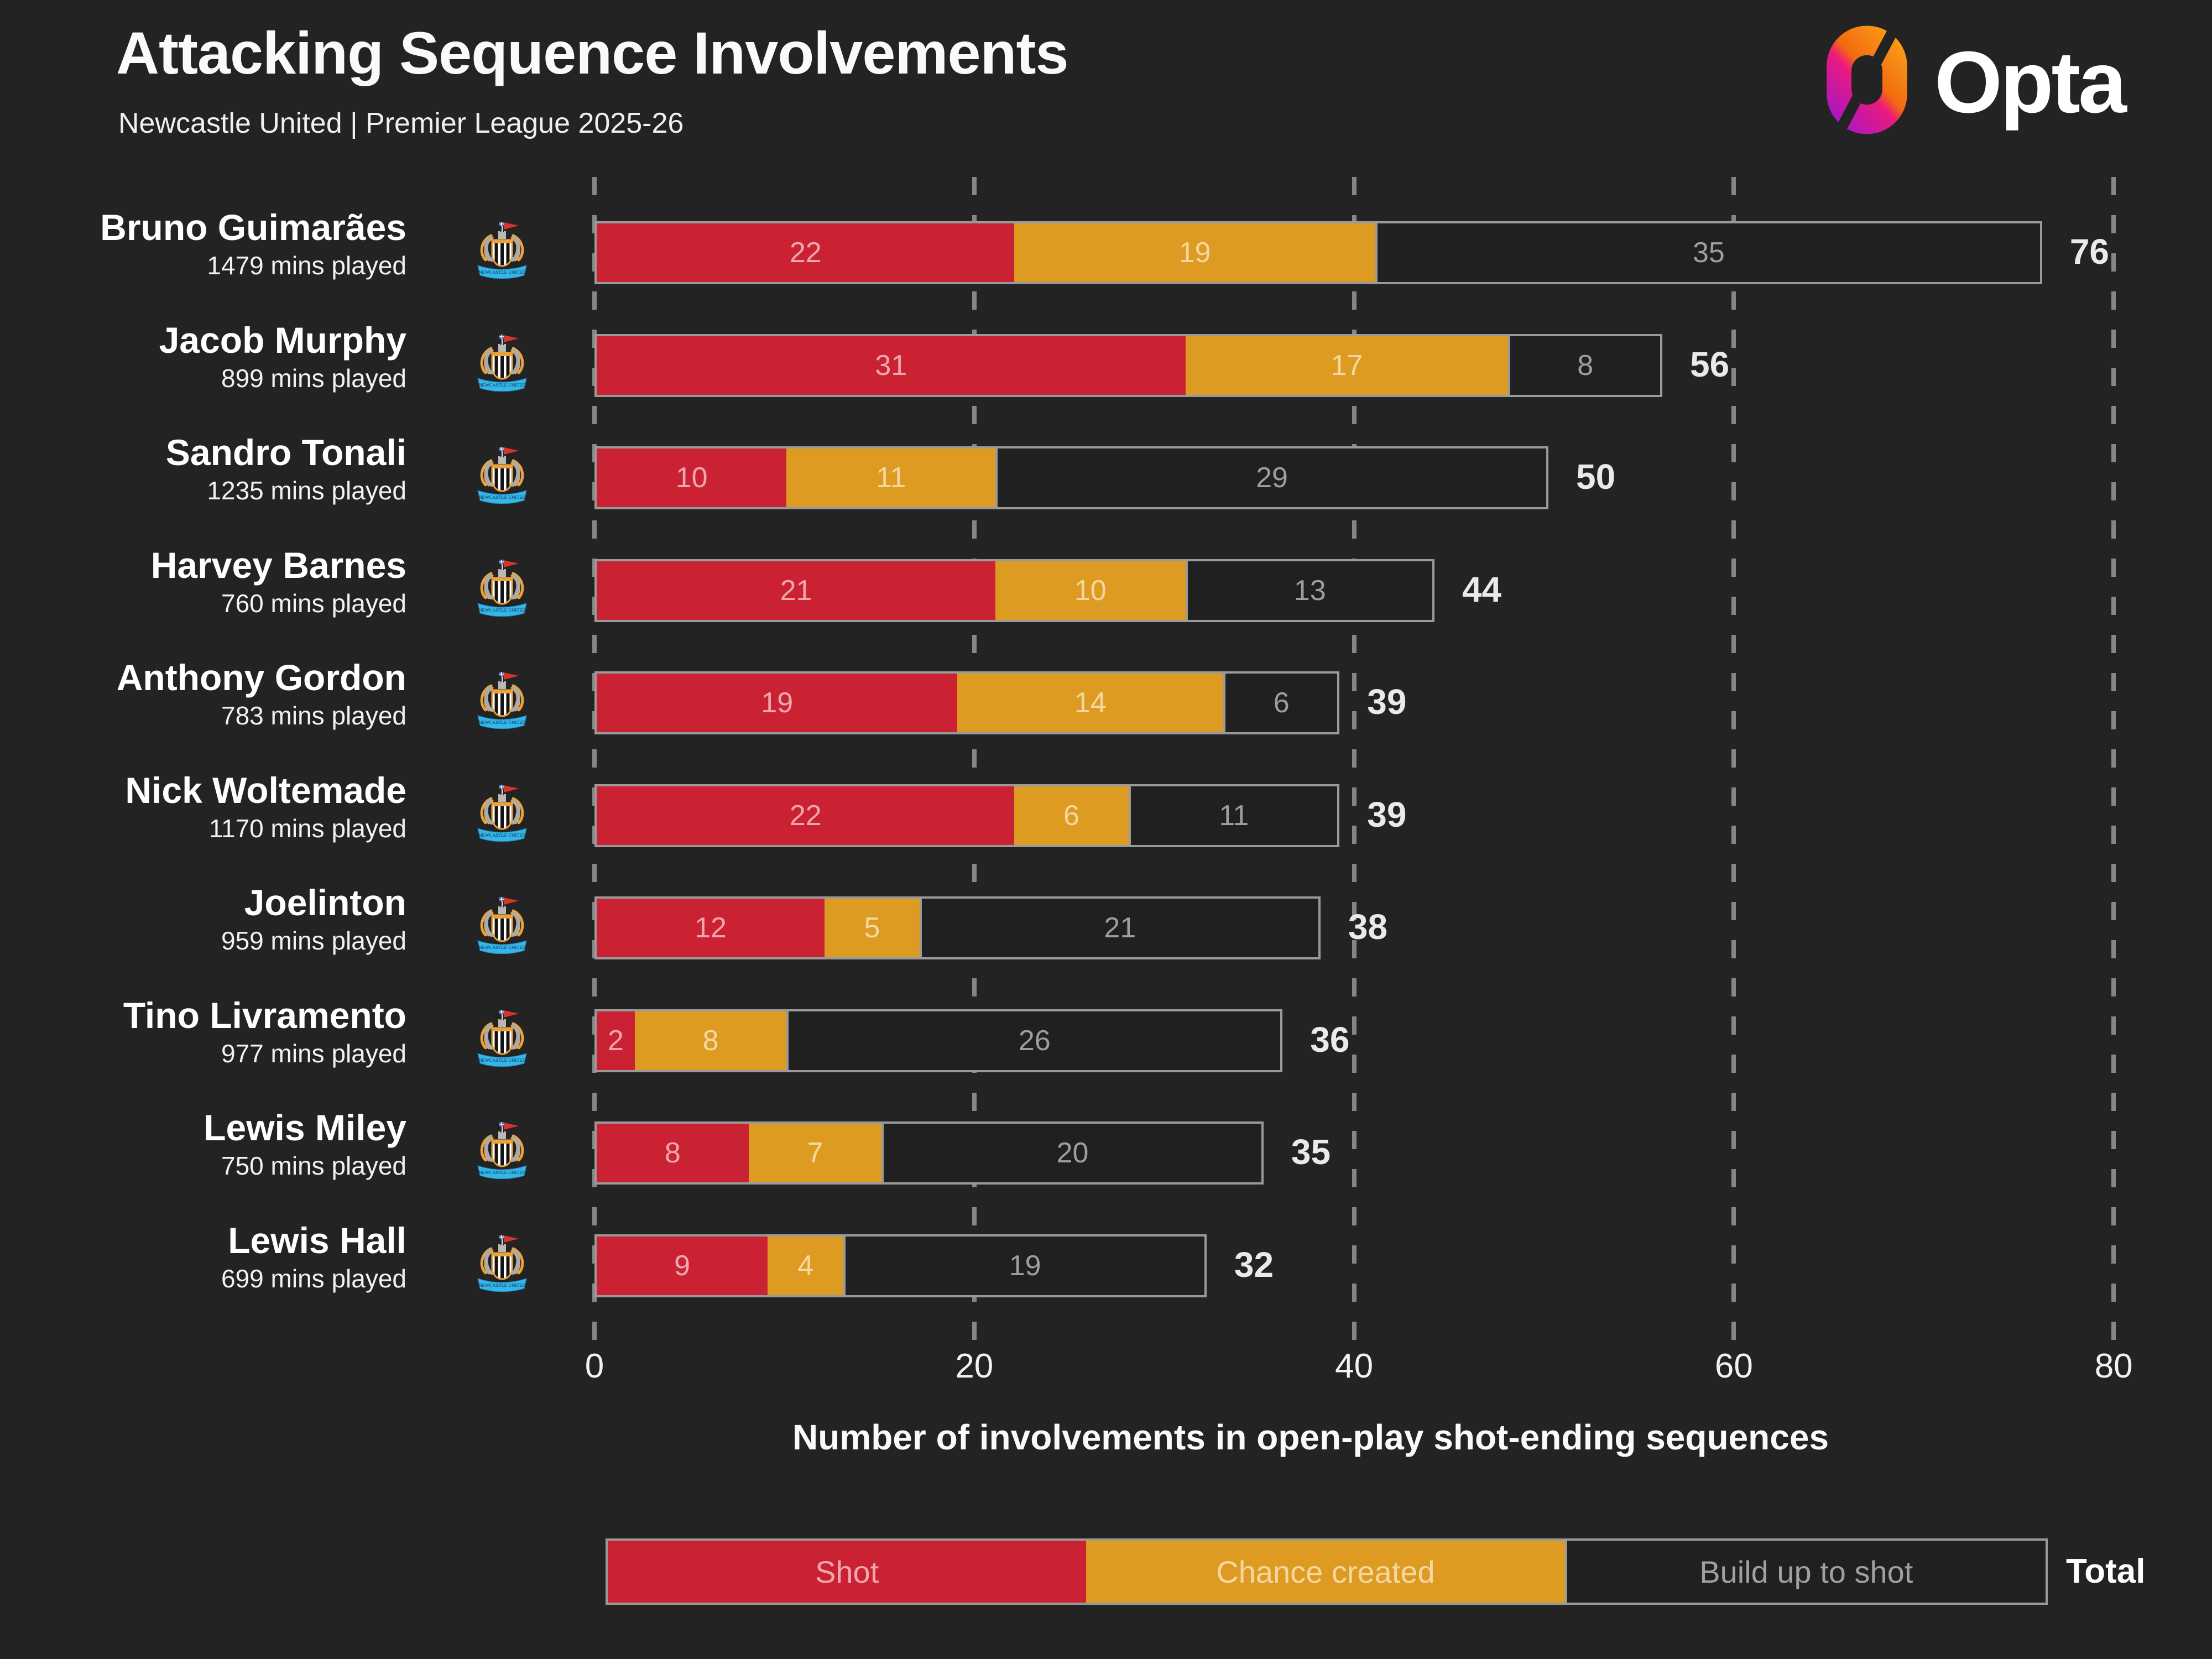  I want to click on total-value: 44, so click(1482, 589).